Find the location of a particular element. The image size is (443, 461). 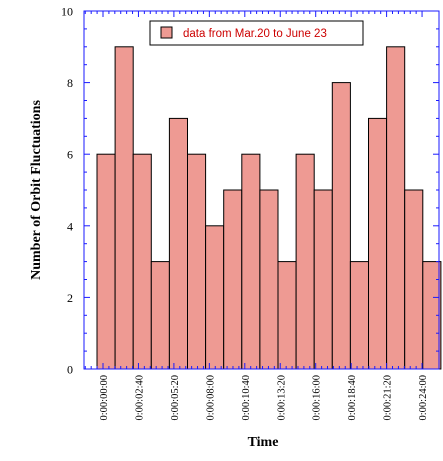

x-tick-label: 0:00:13:20 is located at coordinates (281, 398).